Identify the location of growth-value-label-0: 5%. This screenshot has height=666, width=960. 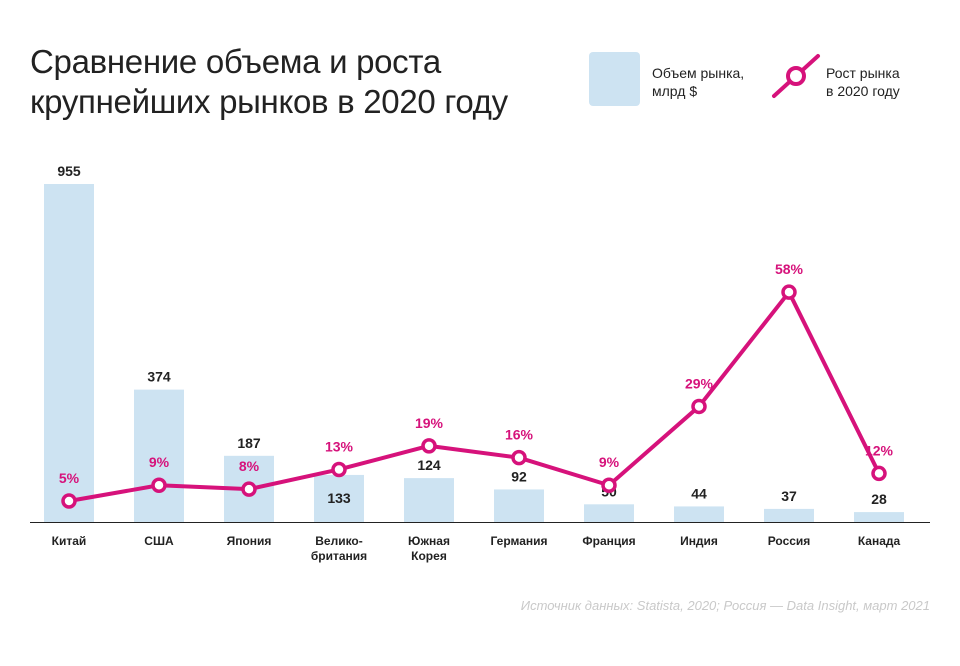
(69, 478).